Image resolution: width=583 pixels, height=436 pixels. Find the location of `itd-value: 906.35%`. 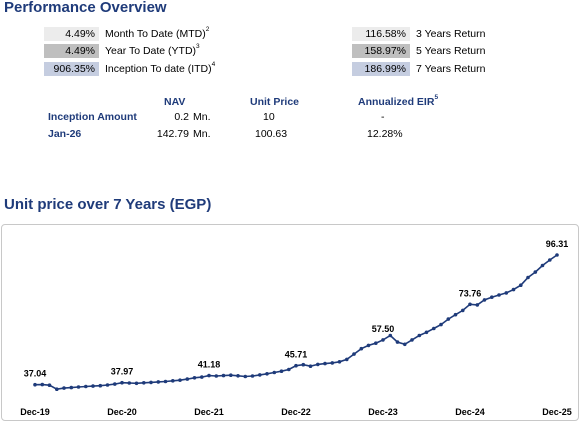

itd-value: 906.35% is located at coordinates (71, 69).